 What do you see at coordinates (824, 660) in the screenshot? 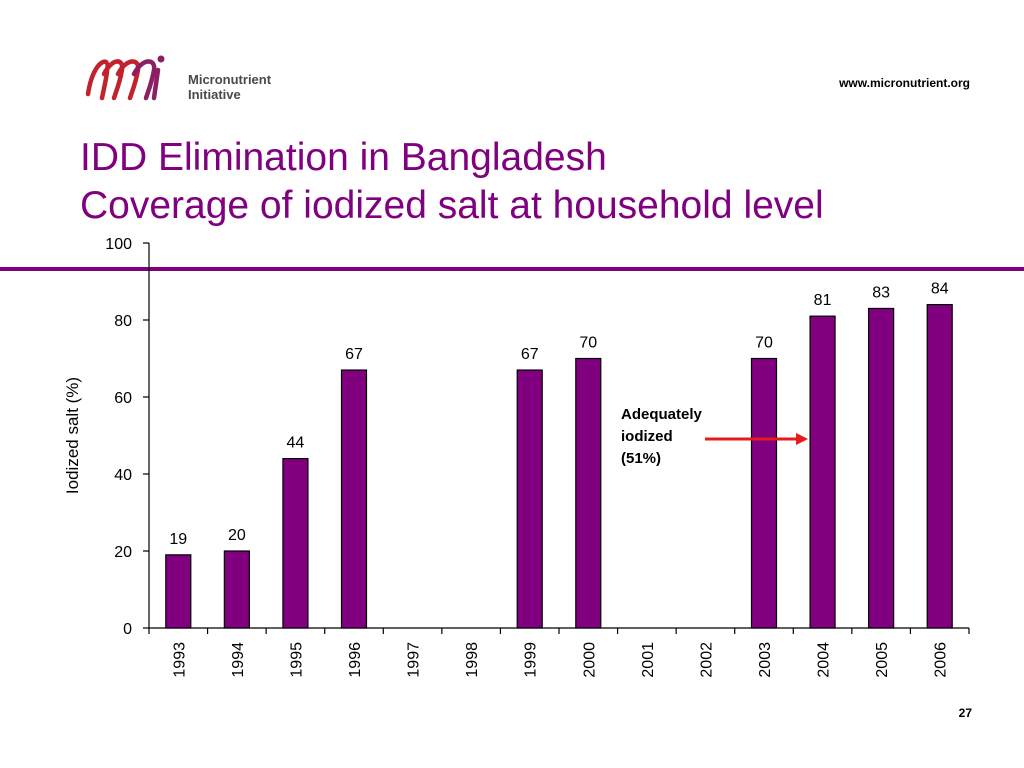
I see `x-tick-label: 2004` at bounding box center [824, 660].